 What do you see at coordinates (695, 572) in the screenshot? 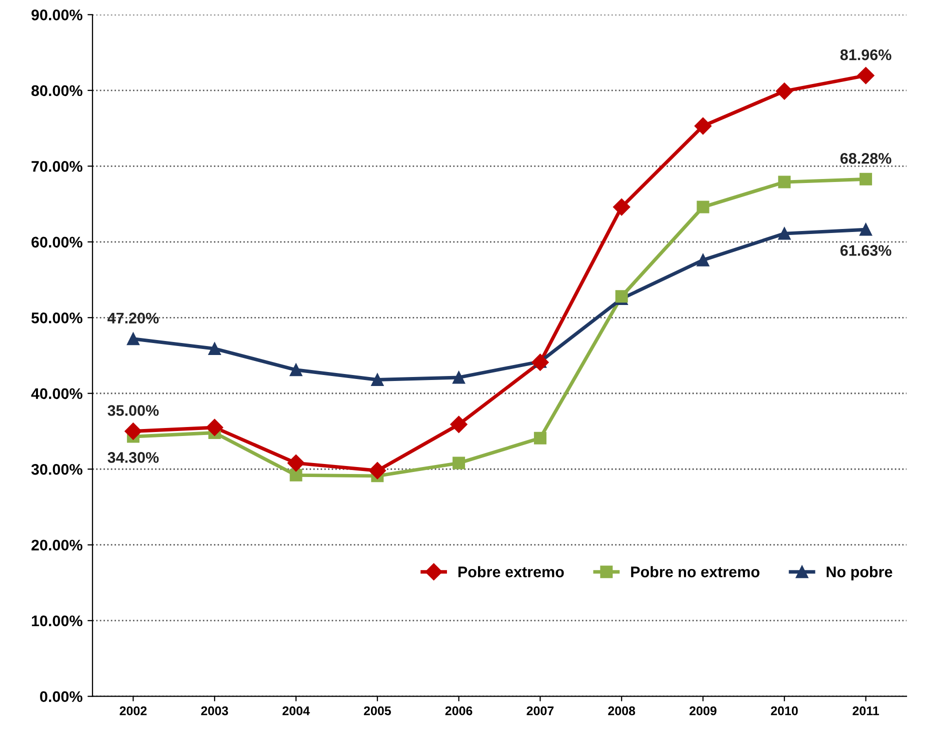
I see `legend-label: Pobre no extremo` at bounding box center [695, 572].